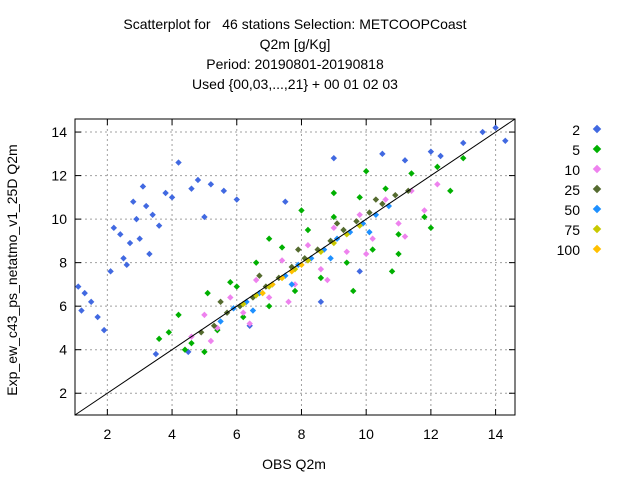 This screenshot has height=480, width=640. What do you see at coordinates (63, 306) in the screenshot?
I see `y-tick-label: 6` at bounding box center [63, 306].